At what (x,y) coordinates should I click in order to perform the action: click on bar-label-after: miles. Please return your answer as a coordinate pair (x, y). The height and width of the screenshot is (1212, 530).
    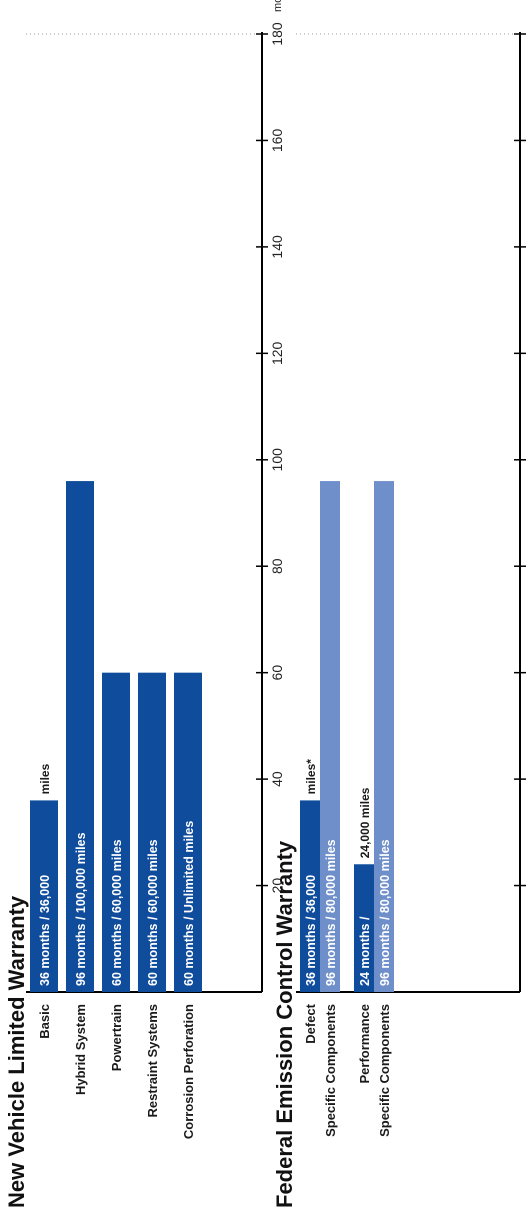
    Looking at the image, I should click on (45, 778).